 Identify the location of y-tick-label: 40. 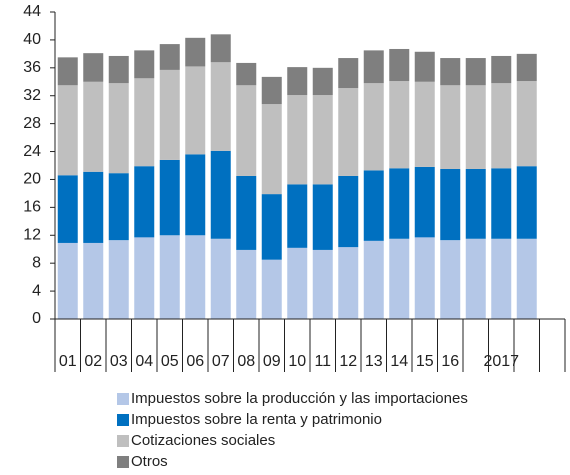
(32, 39).